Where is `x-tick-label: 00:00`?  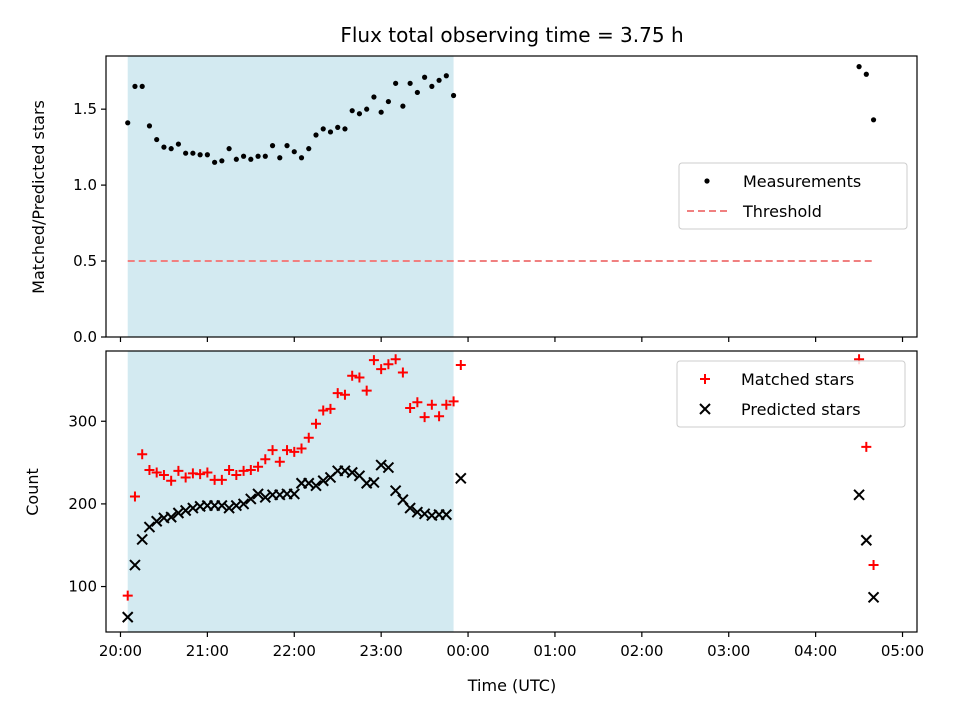 x-tick-label: 00:00 is located at coordinates (467, 651).